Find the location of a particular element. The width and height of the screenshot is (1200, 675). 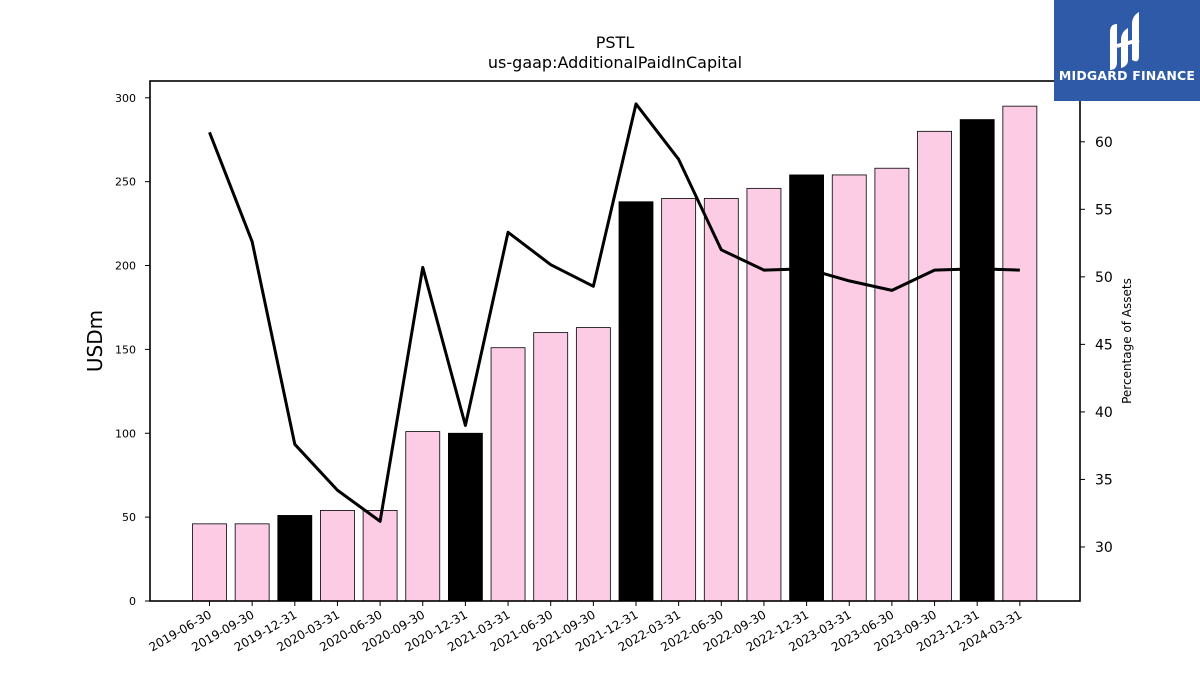

y2-axis-label: Percentage of Assets is located at coordinates (1127, 341).